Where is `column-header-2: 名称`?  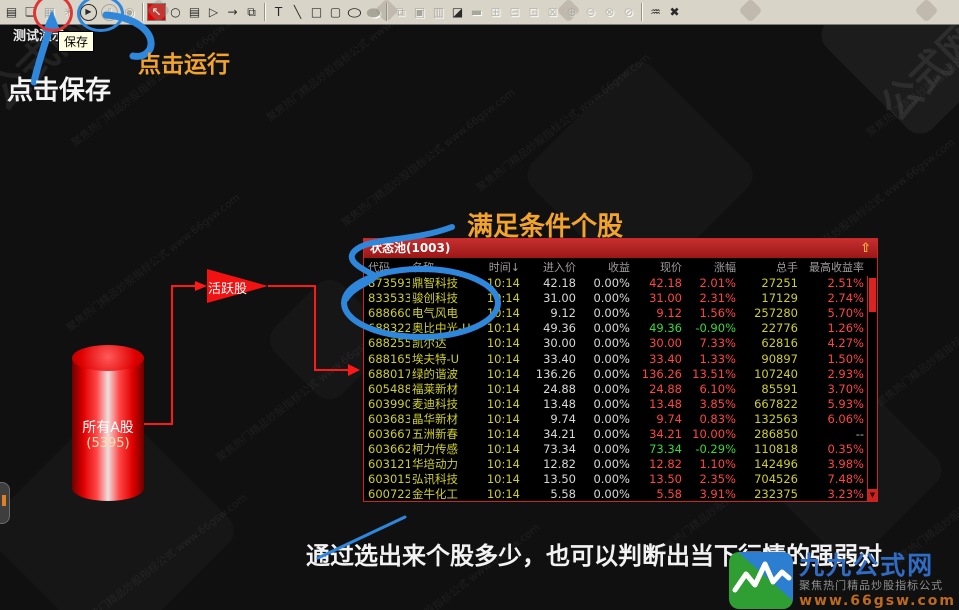 column-header-2: 名称 is located at coordinates (423, 267).